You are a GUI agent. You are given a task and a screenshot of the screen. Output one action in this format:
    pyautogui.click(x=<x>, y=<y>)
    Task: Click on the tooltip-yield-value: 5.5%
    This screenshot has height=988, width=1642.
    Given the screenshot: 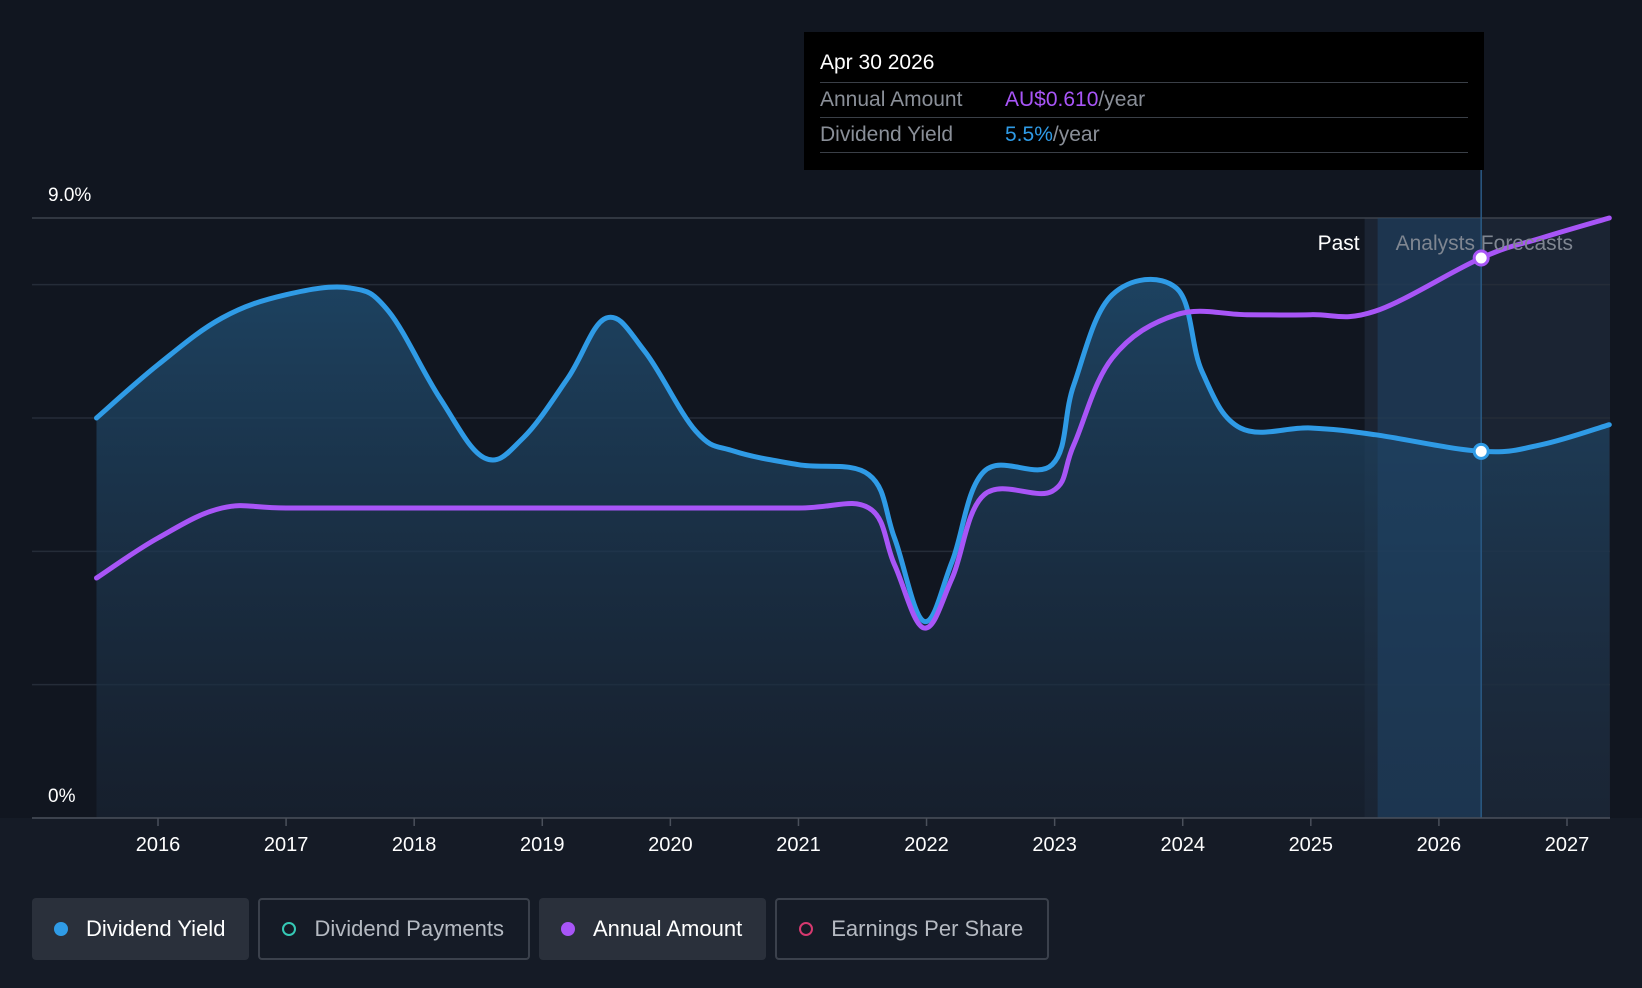 What is the action you would take?
    pyautogui.click(x=1029, y=134)
    